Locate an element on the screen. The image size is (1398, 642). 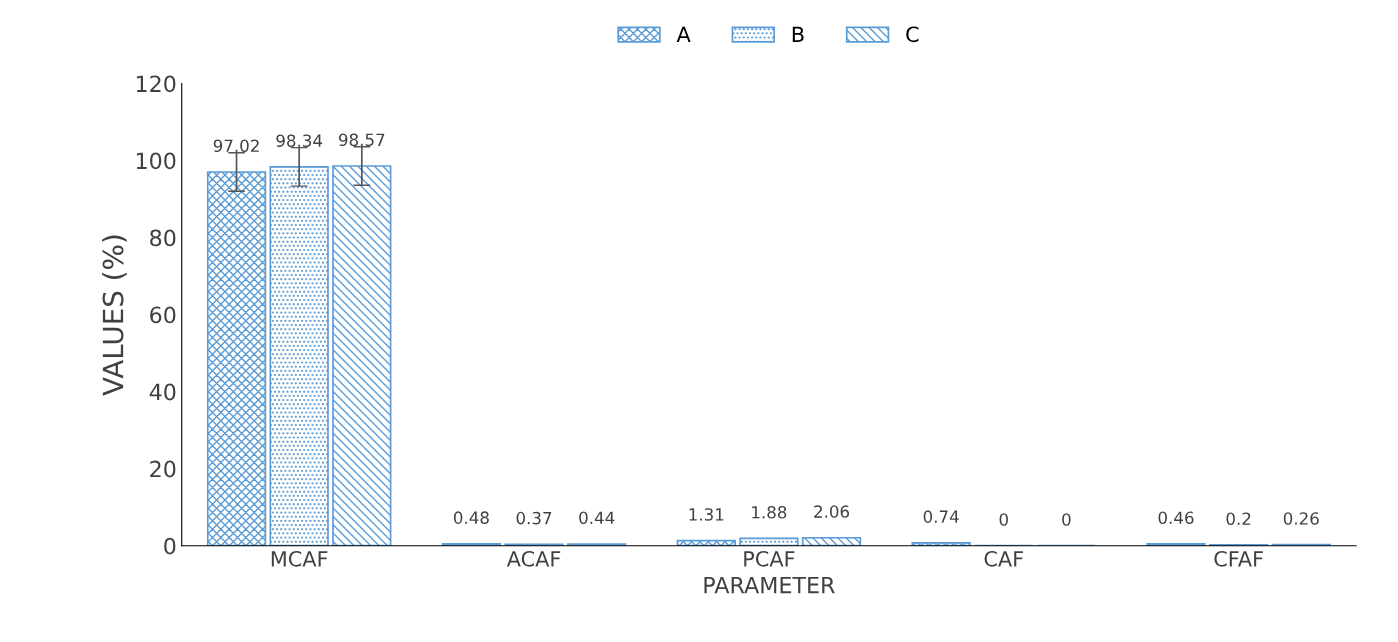
y-tick-label: 80 is located at coordinates (163, 238).